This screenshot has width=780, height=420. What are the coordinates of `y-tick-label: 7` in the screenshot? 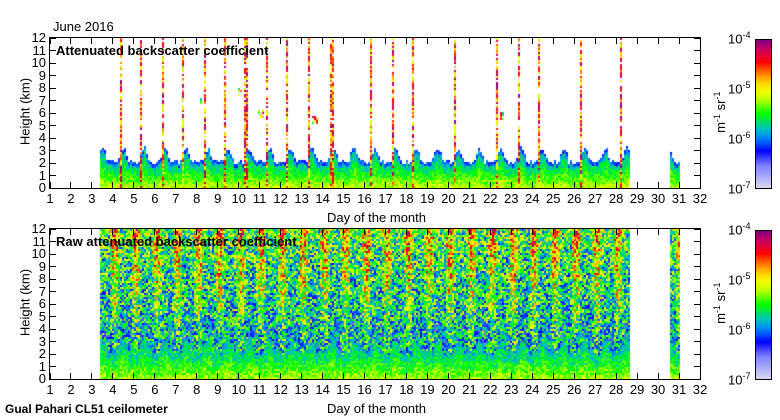 It's located at (42, 100).